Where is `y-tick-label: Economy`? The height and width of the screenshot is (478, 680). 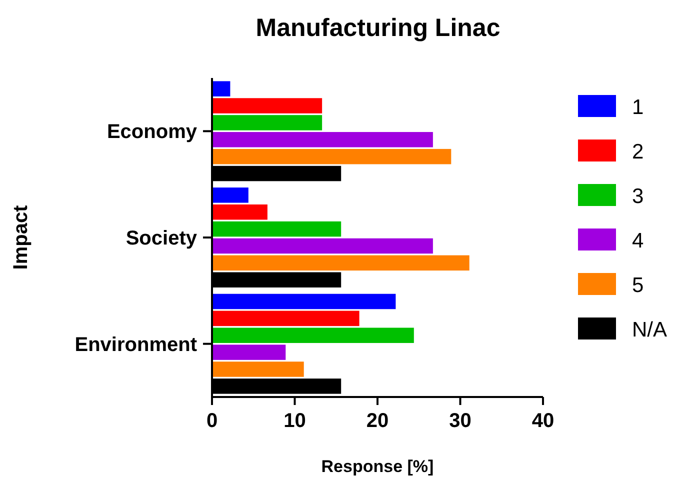 y-tick-label: Economy is located at coordinates (152, 132).